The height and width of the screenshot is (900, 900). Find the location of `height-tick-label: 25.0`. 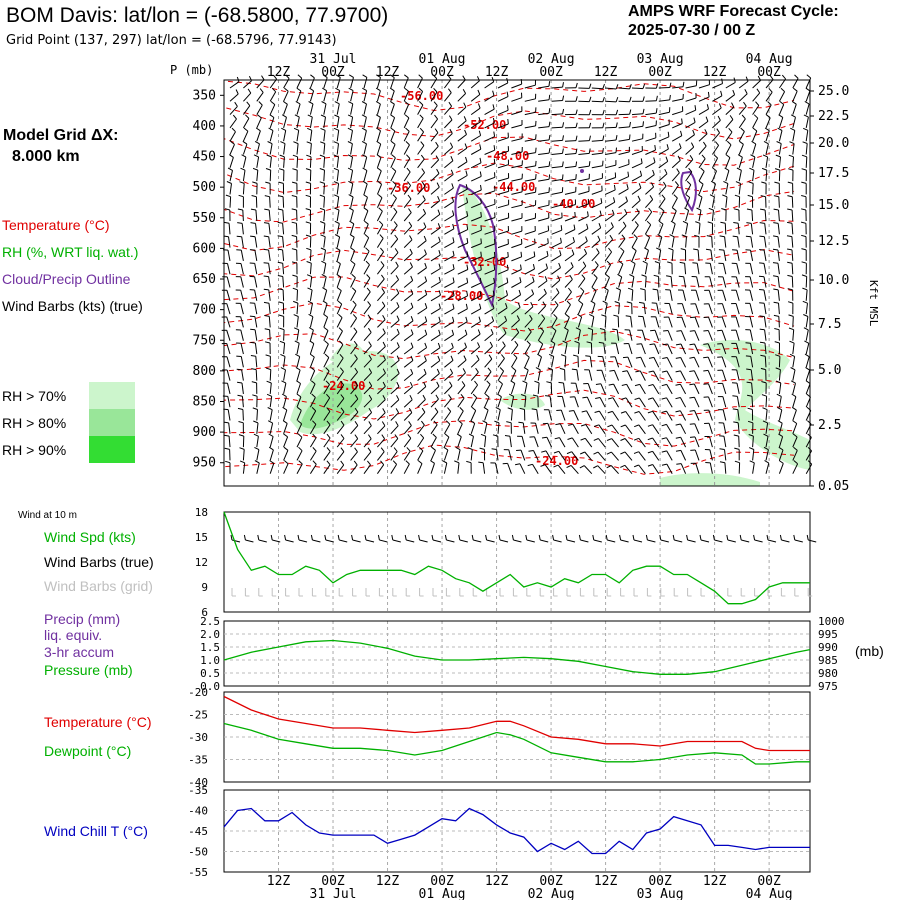

height-tick-label: 25.0 is located at coordinates (833, 91).